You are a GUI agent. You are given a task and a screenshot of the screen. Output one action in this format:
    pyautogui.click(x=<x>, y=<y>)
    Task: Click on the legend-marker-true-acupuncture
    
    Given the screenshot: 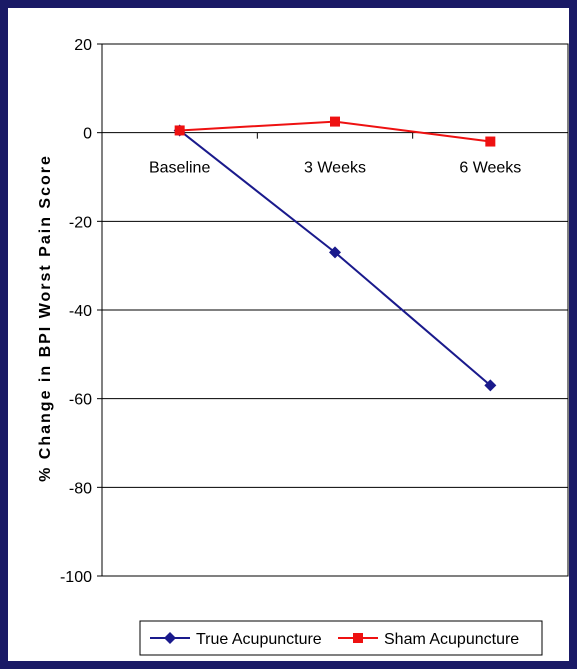 What is the action you would take?
    pyautogui.click(x=170, y=638)
    